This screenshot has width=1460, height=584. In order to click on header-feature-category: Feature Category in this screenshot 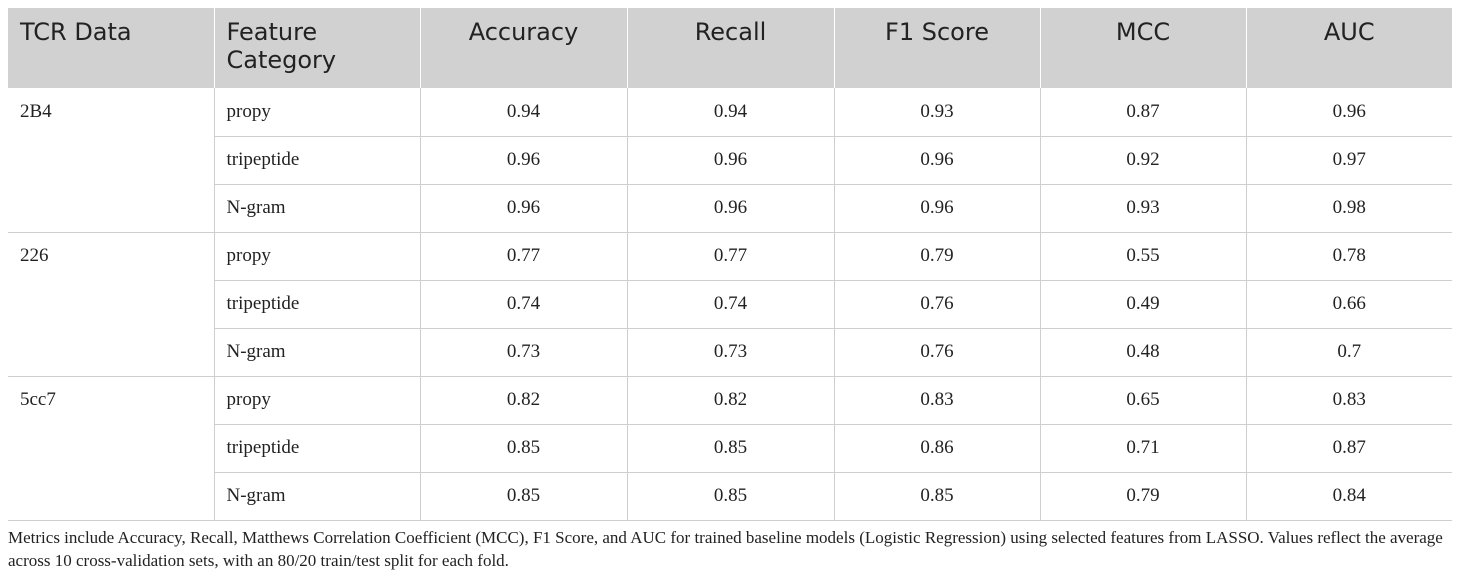, I will do `click(317, 48)`.